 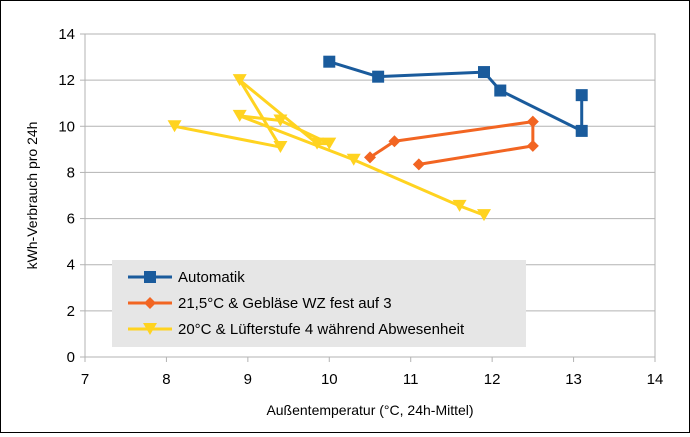 What do you see at coordinates (71, 357) in the screenshot?
I see `y-tick-label: 0` at bounding box center [71, 357].